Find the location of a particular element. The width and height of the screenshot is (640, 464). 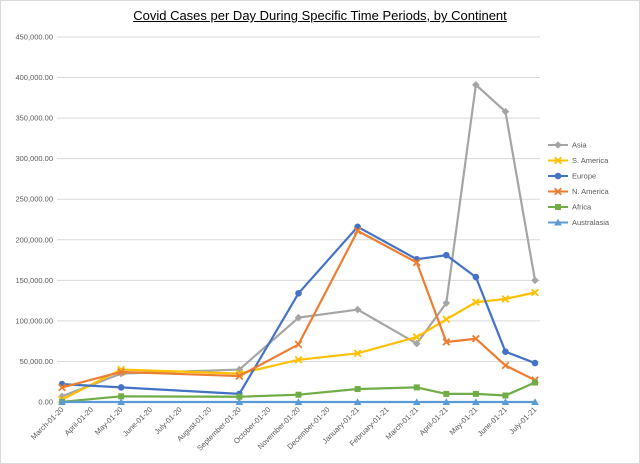

x-tick-label: June-01-20 is located at coordinates (137, 421).